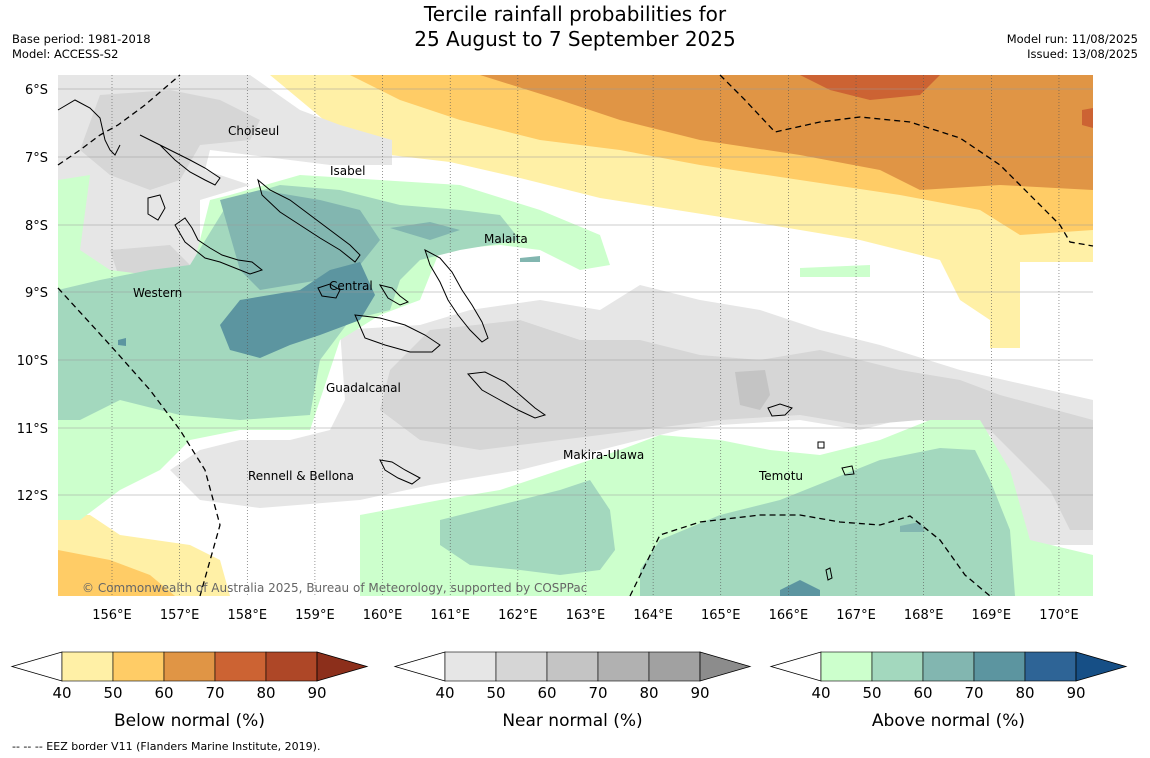 The image size is (1150, 758). What do you see at coordinates (189, 721) in the screenshot?
I see `colorbar-title: Below normal (%)` at bounding box center [189, 721].